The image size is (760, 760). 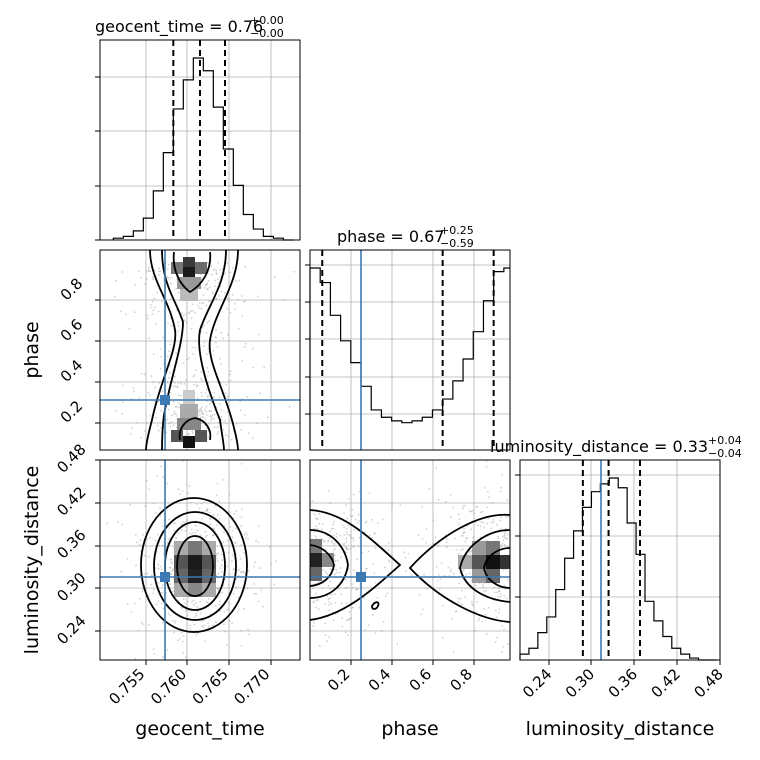 What do you see at coordinates (192, 350) in the screenshot?
I see `contours` at bounding box center [192, 350].